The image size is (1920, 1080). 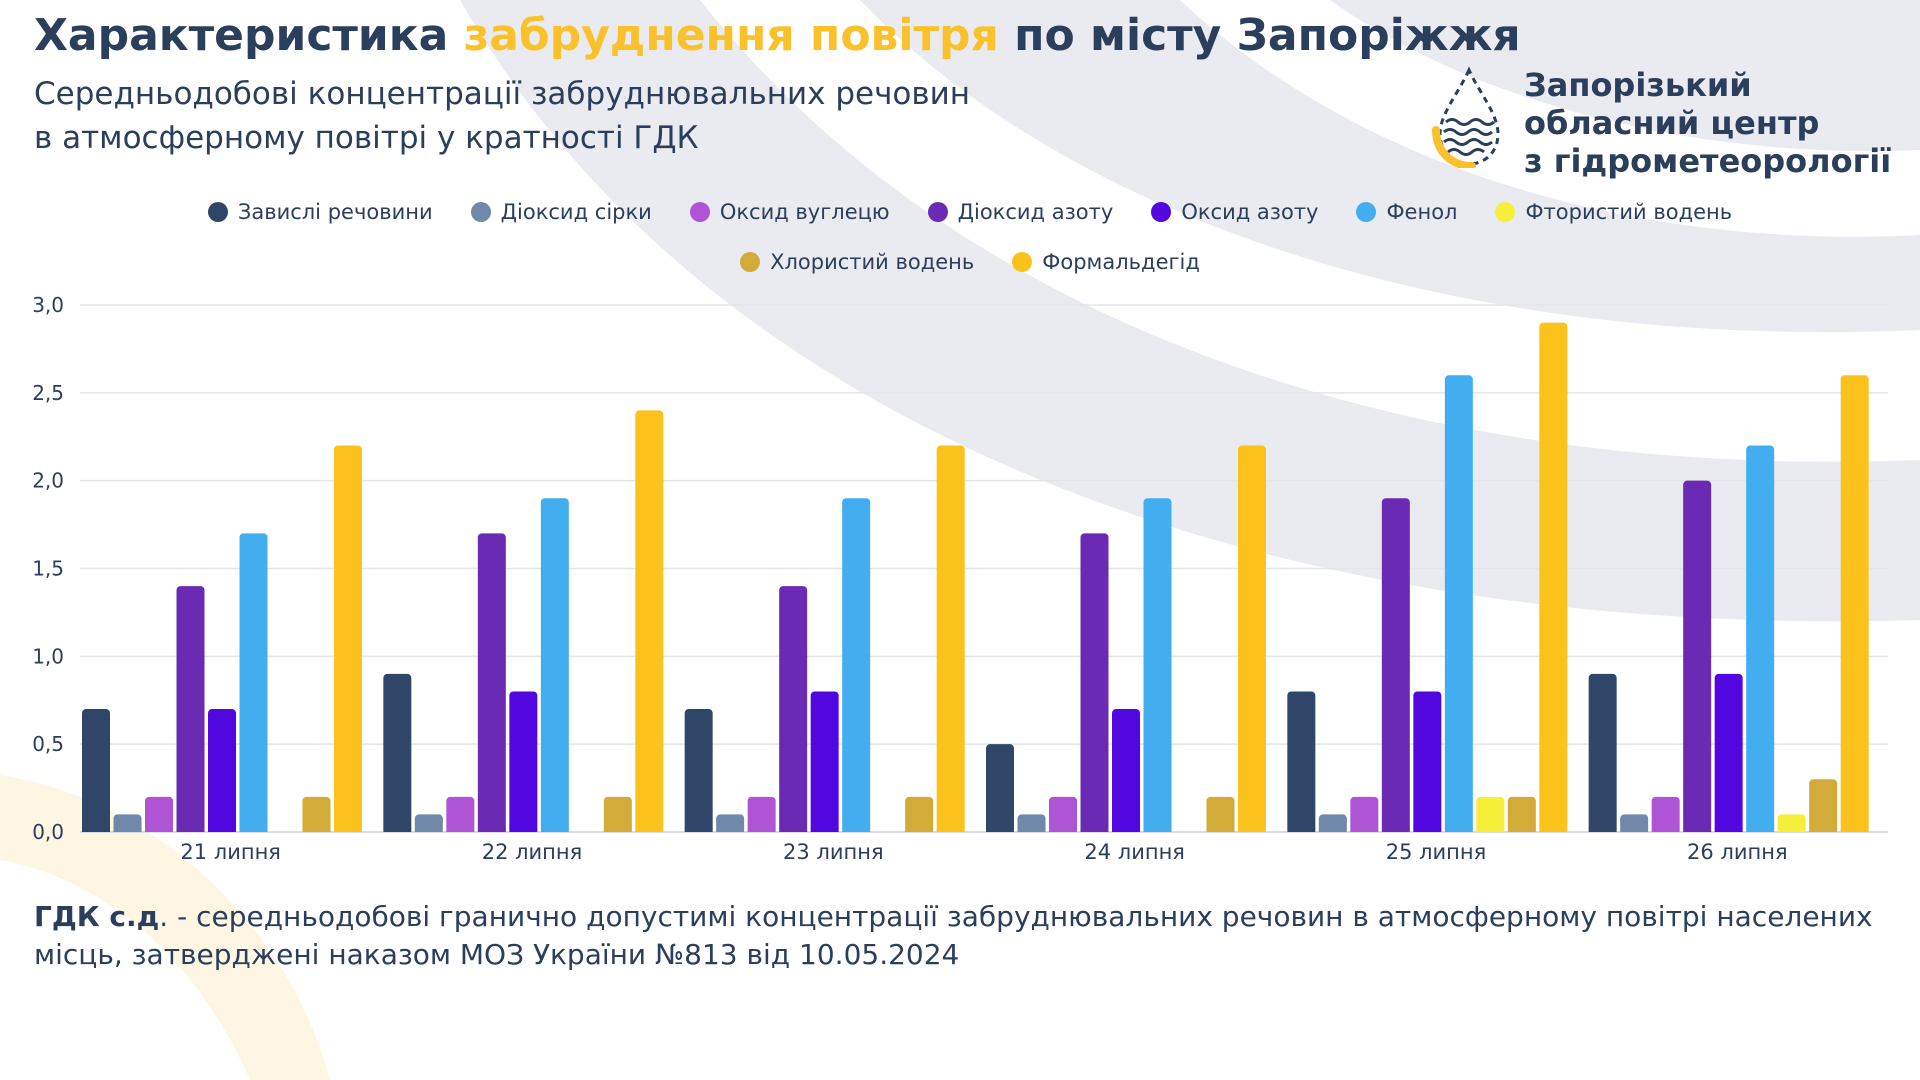 I want to click on legend-item: Фенол, so click(x=1406, y=212).